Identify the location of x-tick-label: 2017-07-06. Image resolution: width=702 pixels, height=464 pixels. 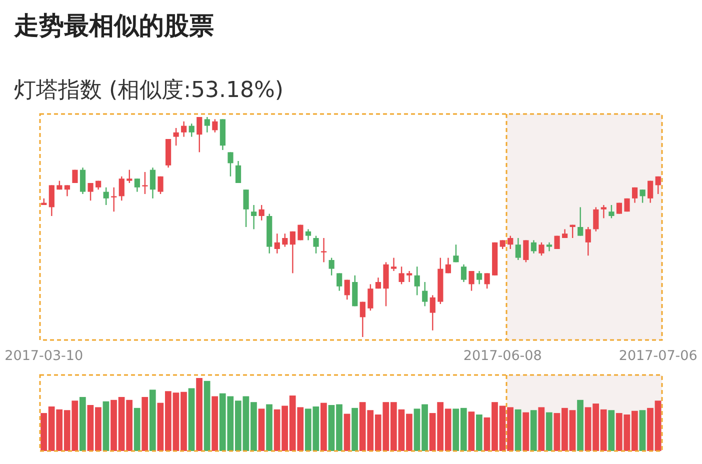
(658, 356).